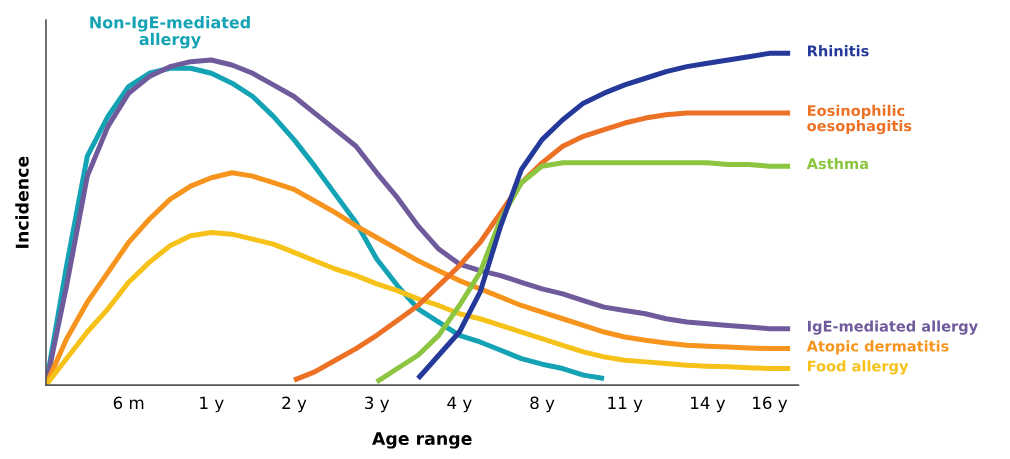 The image size is (1010, 459). I want to click on series-label: Rhinitis, so click(838, 51).